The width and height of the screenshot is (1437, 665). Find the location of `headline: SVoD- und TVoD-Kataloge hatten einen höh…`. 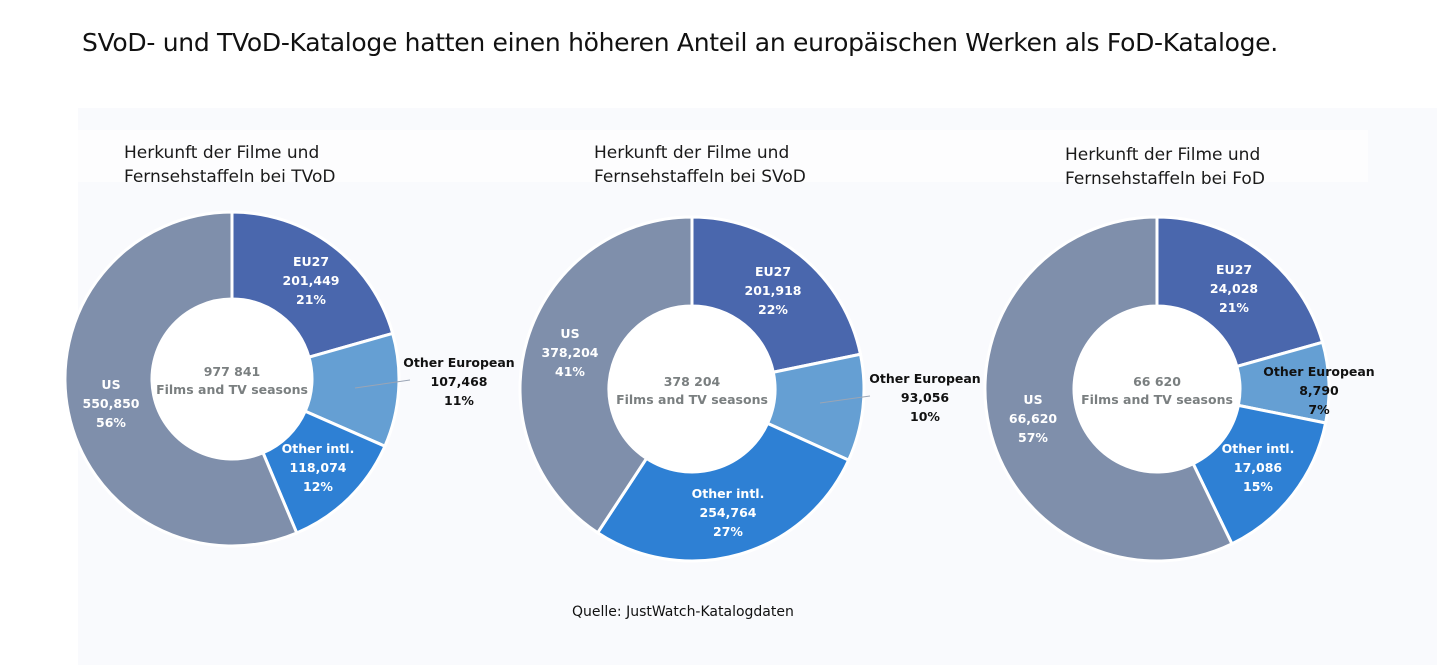

headline: SVoD- und TVoD-Kataloge hatten einen höh… is located at coordinates (680, 42).